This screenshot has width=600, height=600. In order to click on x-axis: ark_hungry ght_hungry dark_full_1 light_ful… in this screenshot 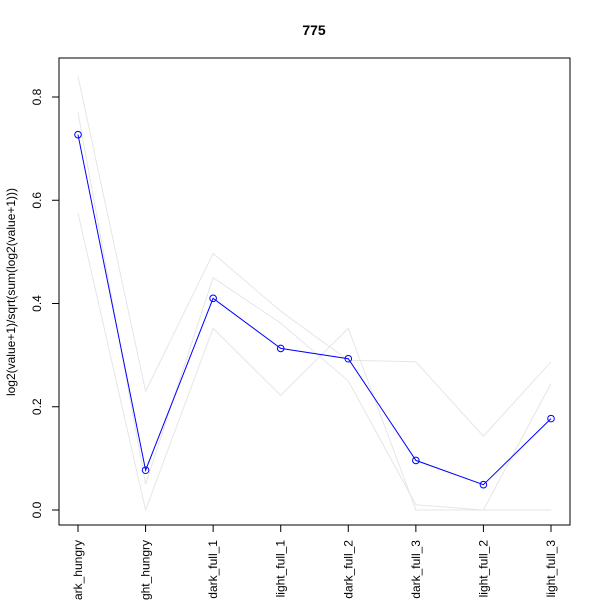, I will do `click(314, 562)`.